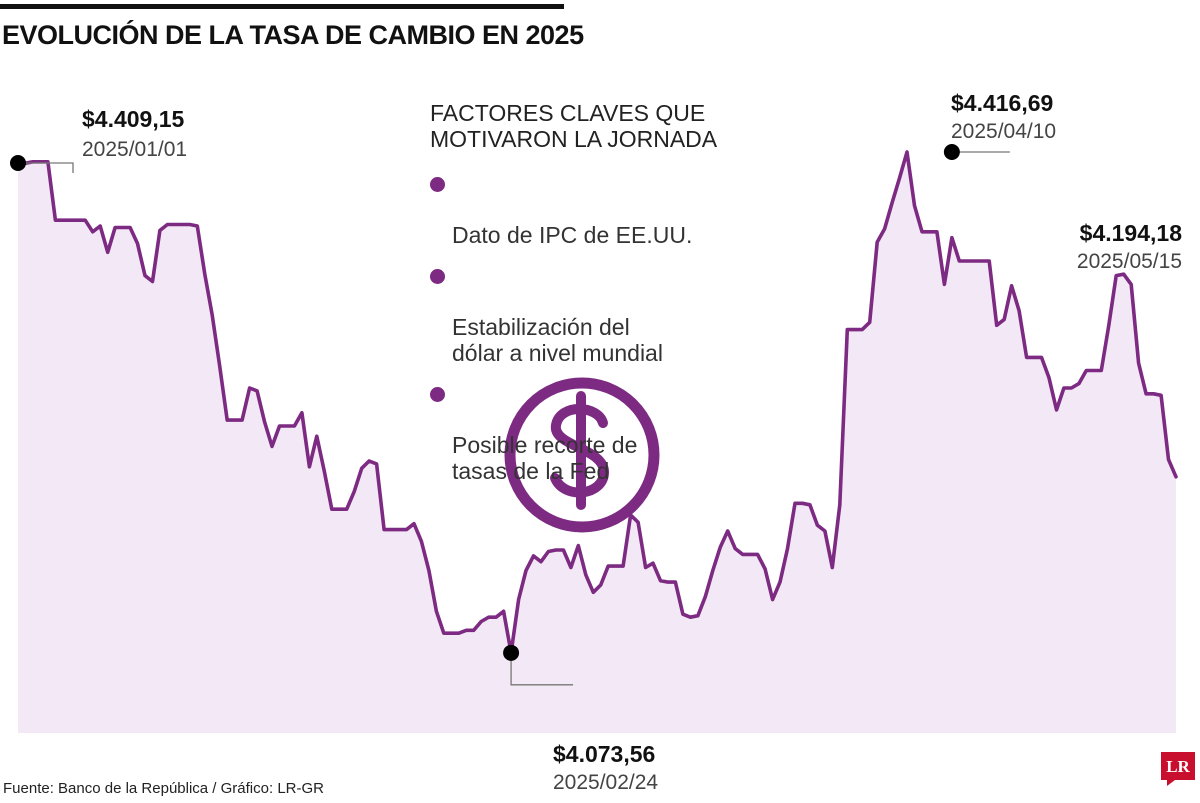 This screenshot has width=1200, height=803. What do you see at coordinates (574, 126) in the screenshot?
I see `factors-title: FACTORES CLAVES QUE MOTIVARON LA JORNADA` at bounding box center [574, 126].